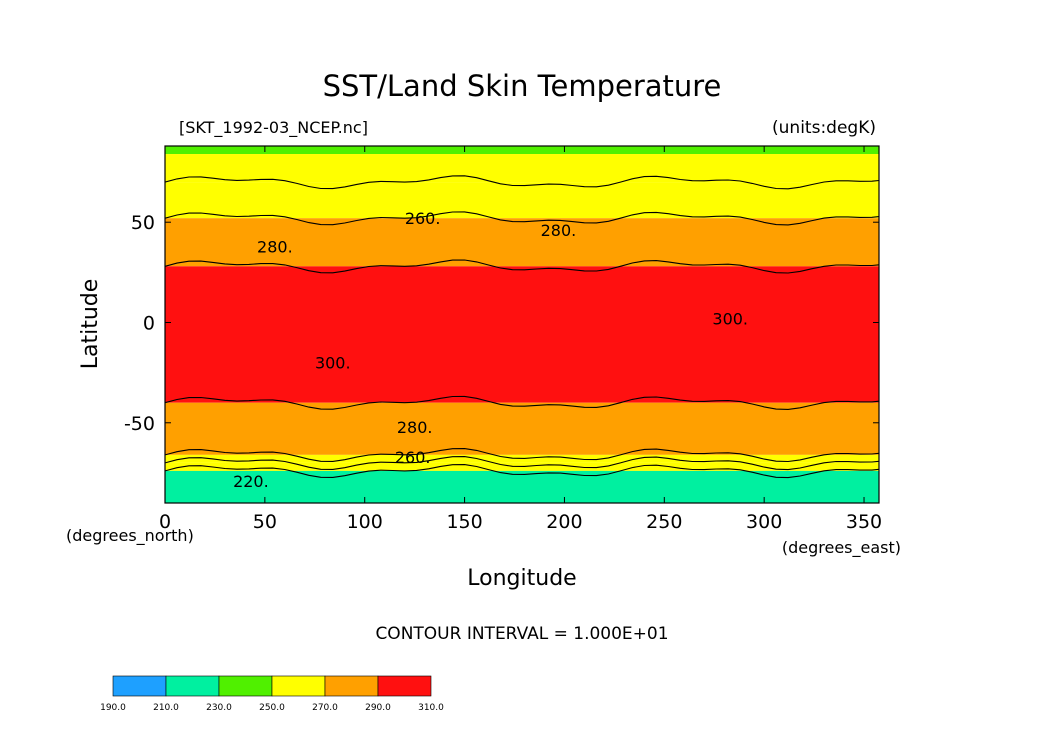 The width and height of the screenshot is (1044, 739). Describe the element at coordinates (378, 708) in the screenshot. I see `colorbar-label: 290.0` at that location.